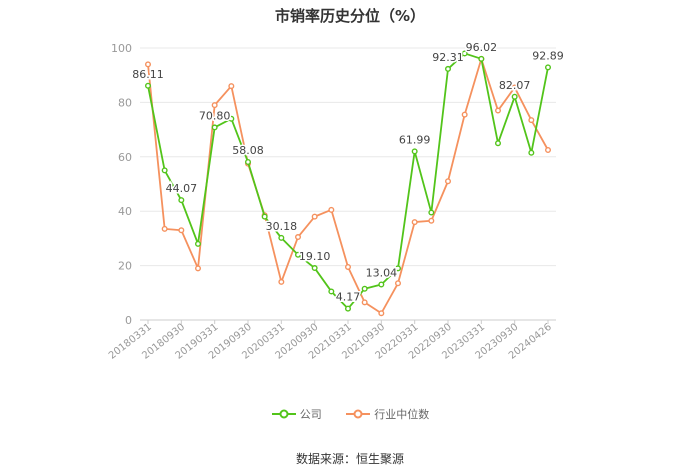 The width and height of the screenshot is (700, 474). I want to click on data-label: 96.02, so click(482, 47).